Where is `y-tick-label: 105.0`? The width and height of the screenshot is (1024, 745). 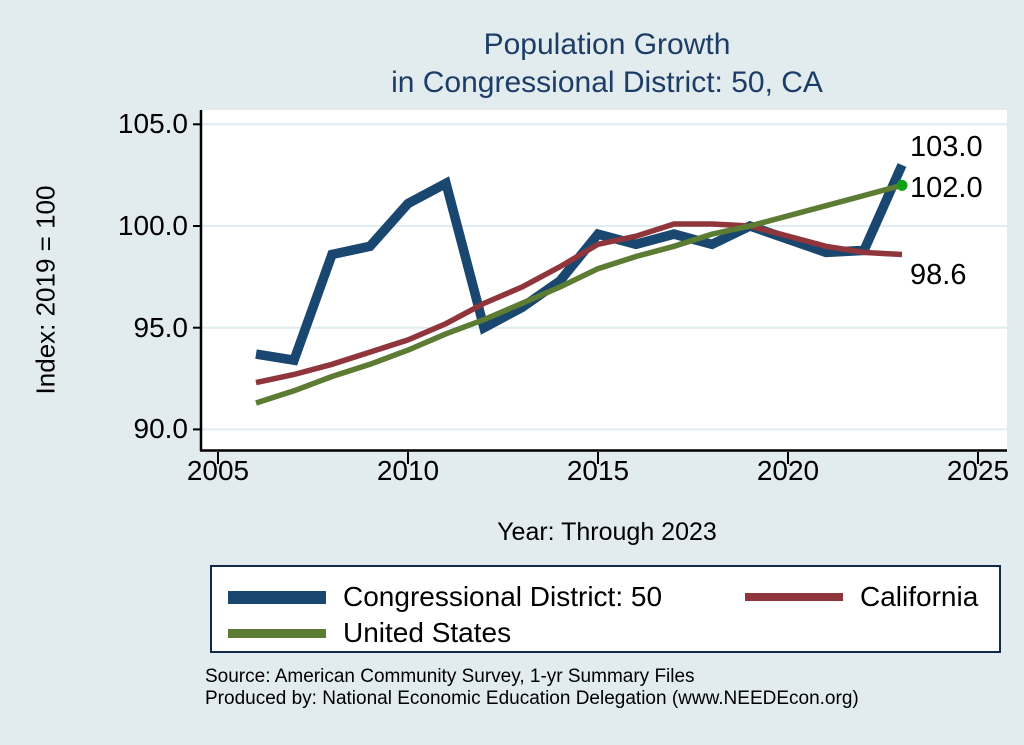 y-tick-label: 105.0 is located at coordinates (152, 124).